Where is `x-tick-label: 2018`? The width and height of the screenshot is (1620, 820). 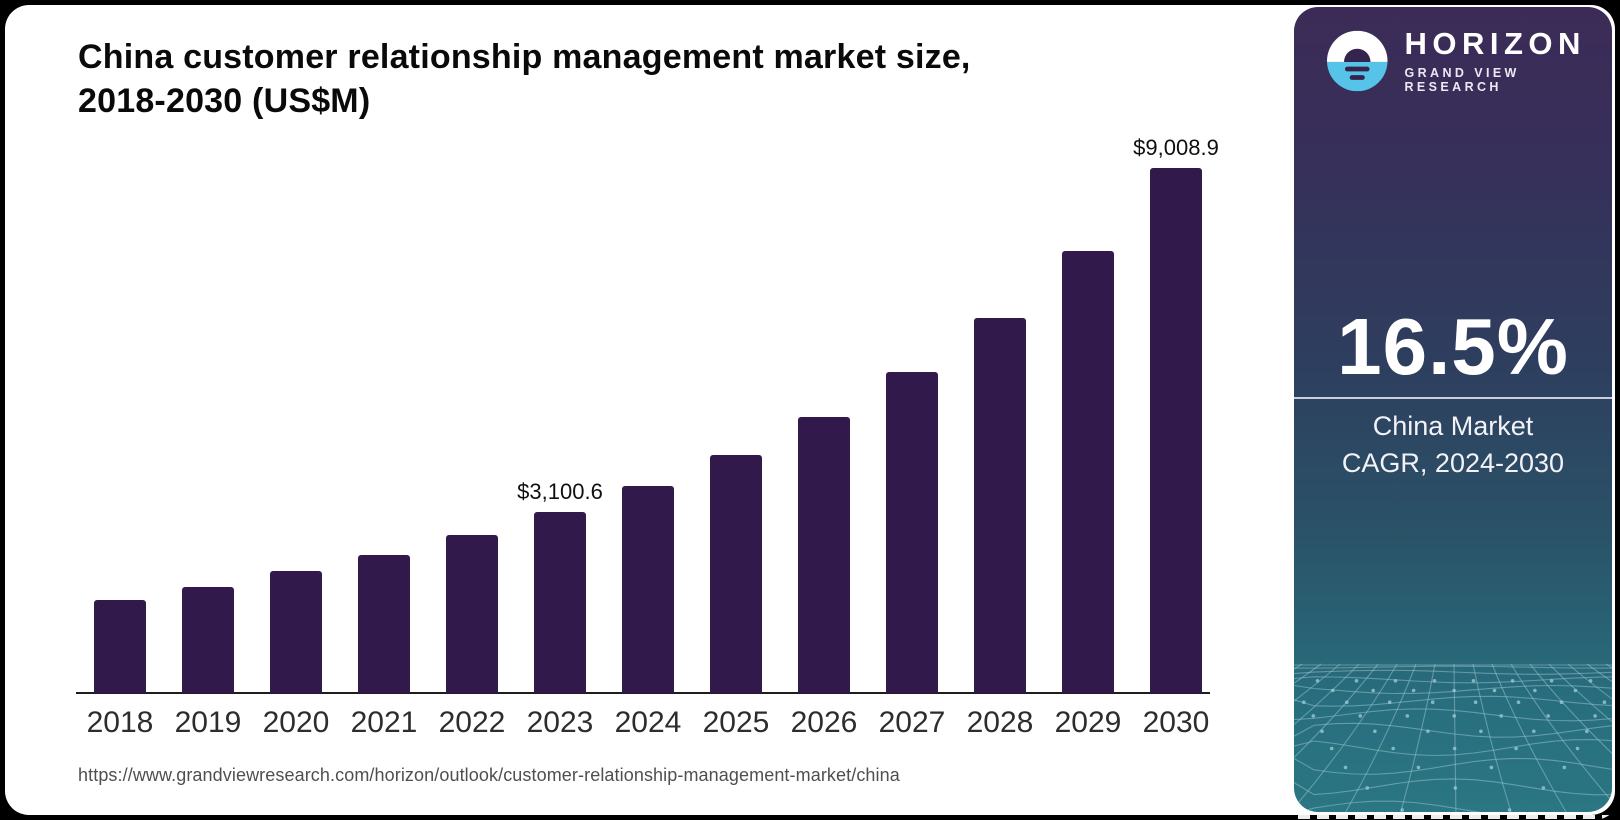
x-tick-label: 2018 is located at coordinates (120, 722).